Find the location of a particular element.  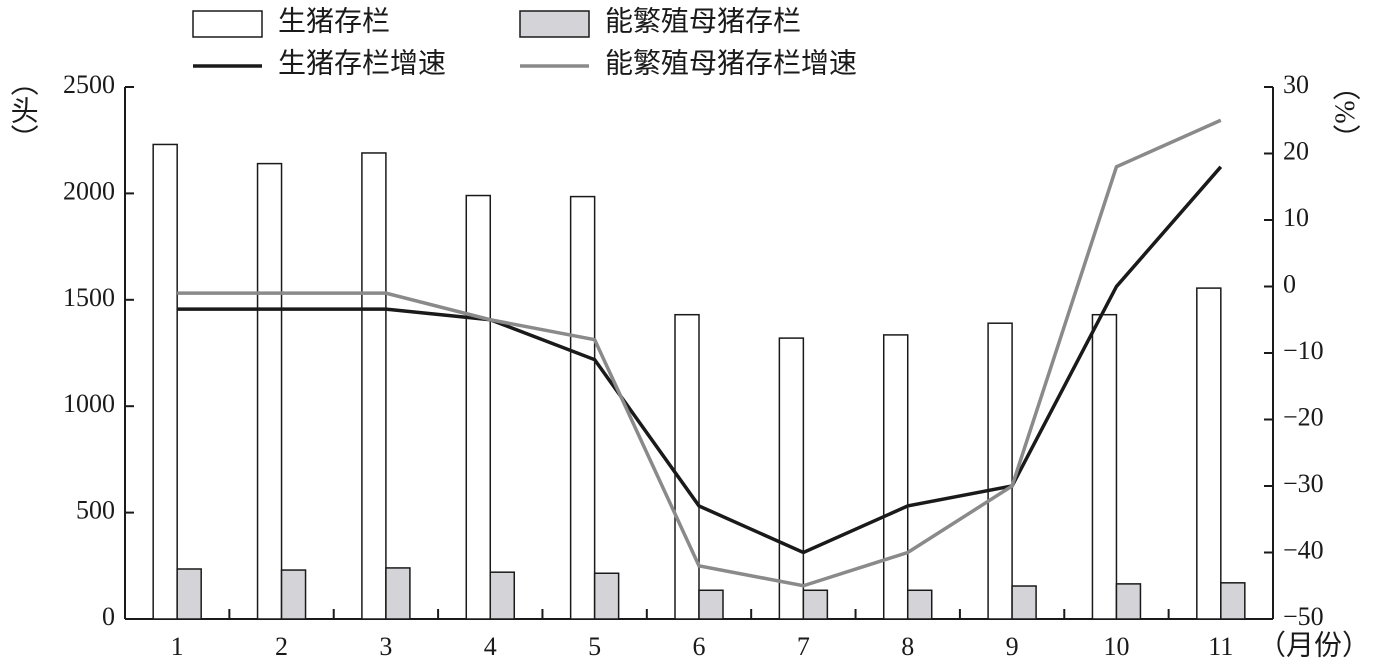

y-tick-label: 1000 is located at coordinates (89, 403).